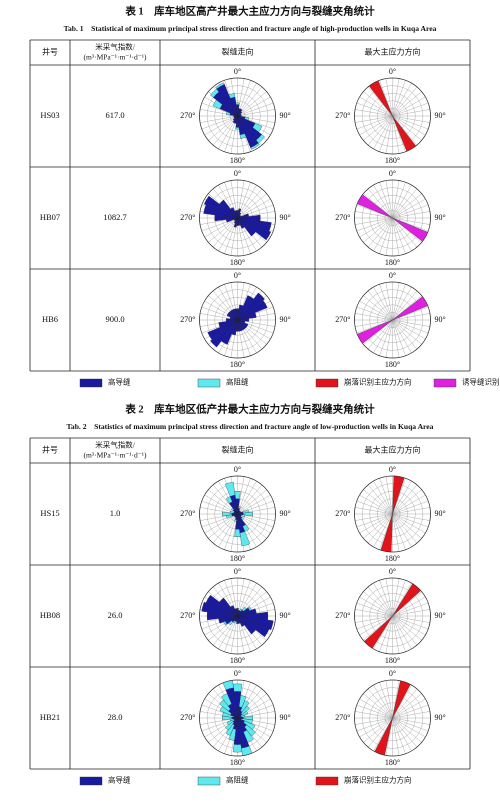 The height and width of the screenshot is (812, 500). I want to click on legend-label: 诱导缝识别主应力方向, so click(481, 382).